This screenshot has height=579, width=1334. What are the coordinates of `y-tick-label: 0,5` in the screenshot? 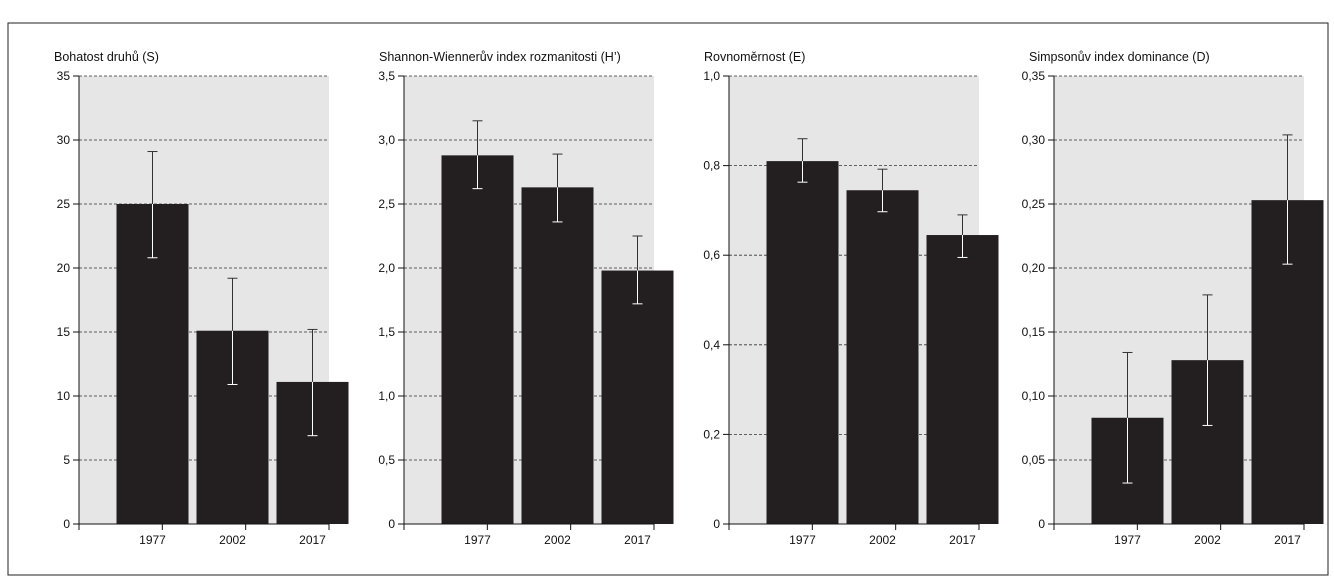 It's located at (386, 460).